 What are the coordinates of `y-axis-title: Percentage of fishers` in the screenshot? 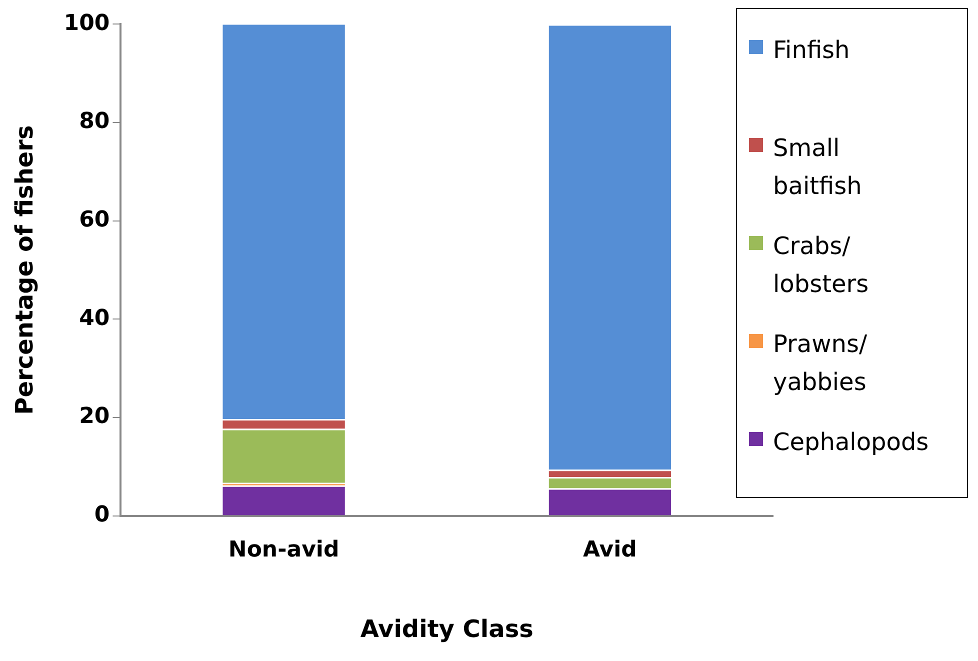 It's located at (24, 270).